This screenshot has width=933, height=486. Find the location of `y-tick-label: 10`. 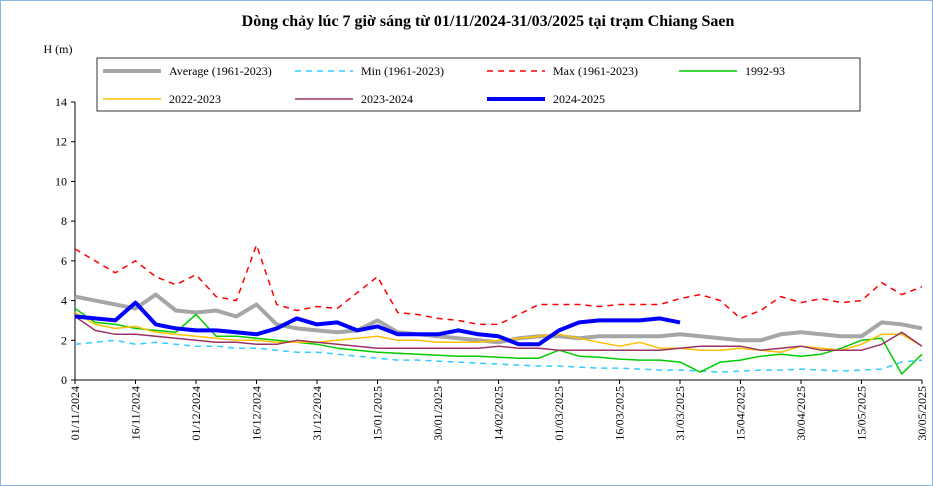

y-tick-label: 10 is located at coordinates (61, 181).